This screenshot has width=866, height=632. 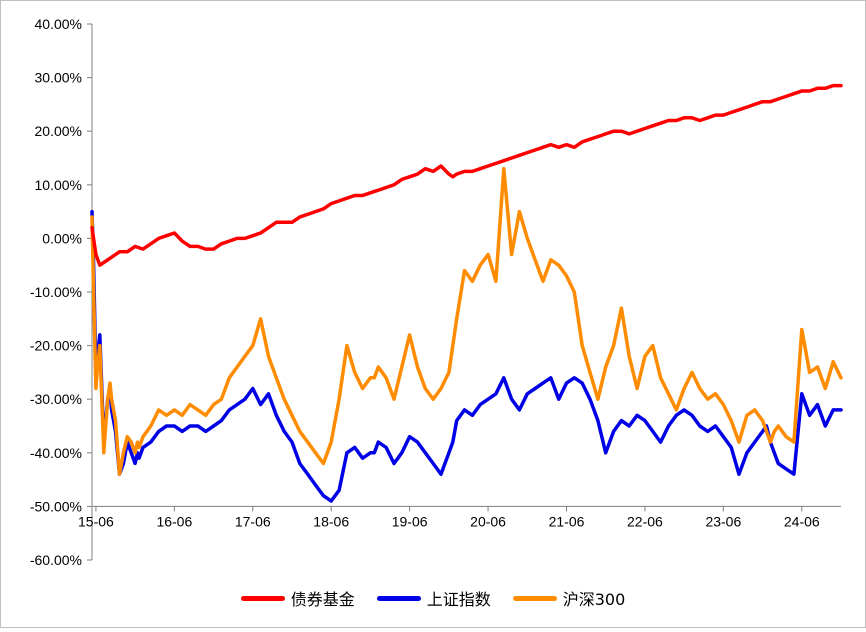 I want to click on x-tick-label: 23-06, so click(x=723, y=521).